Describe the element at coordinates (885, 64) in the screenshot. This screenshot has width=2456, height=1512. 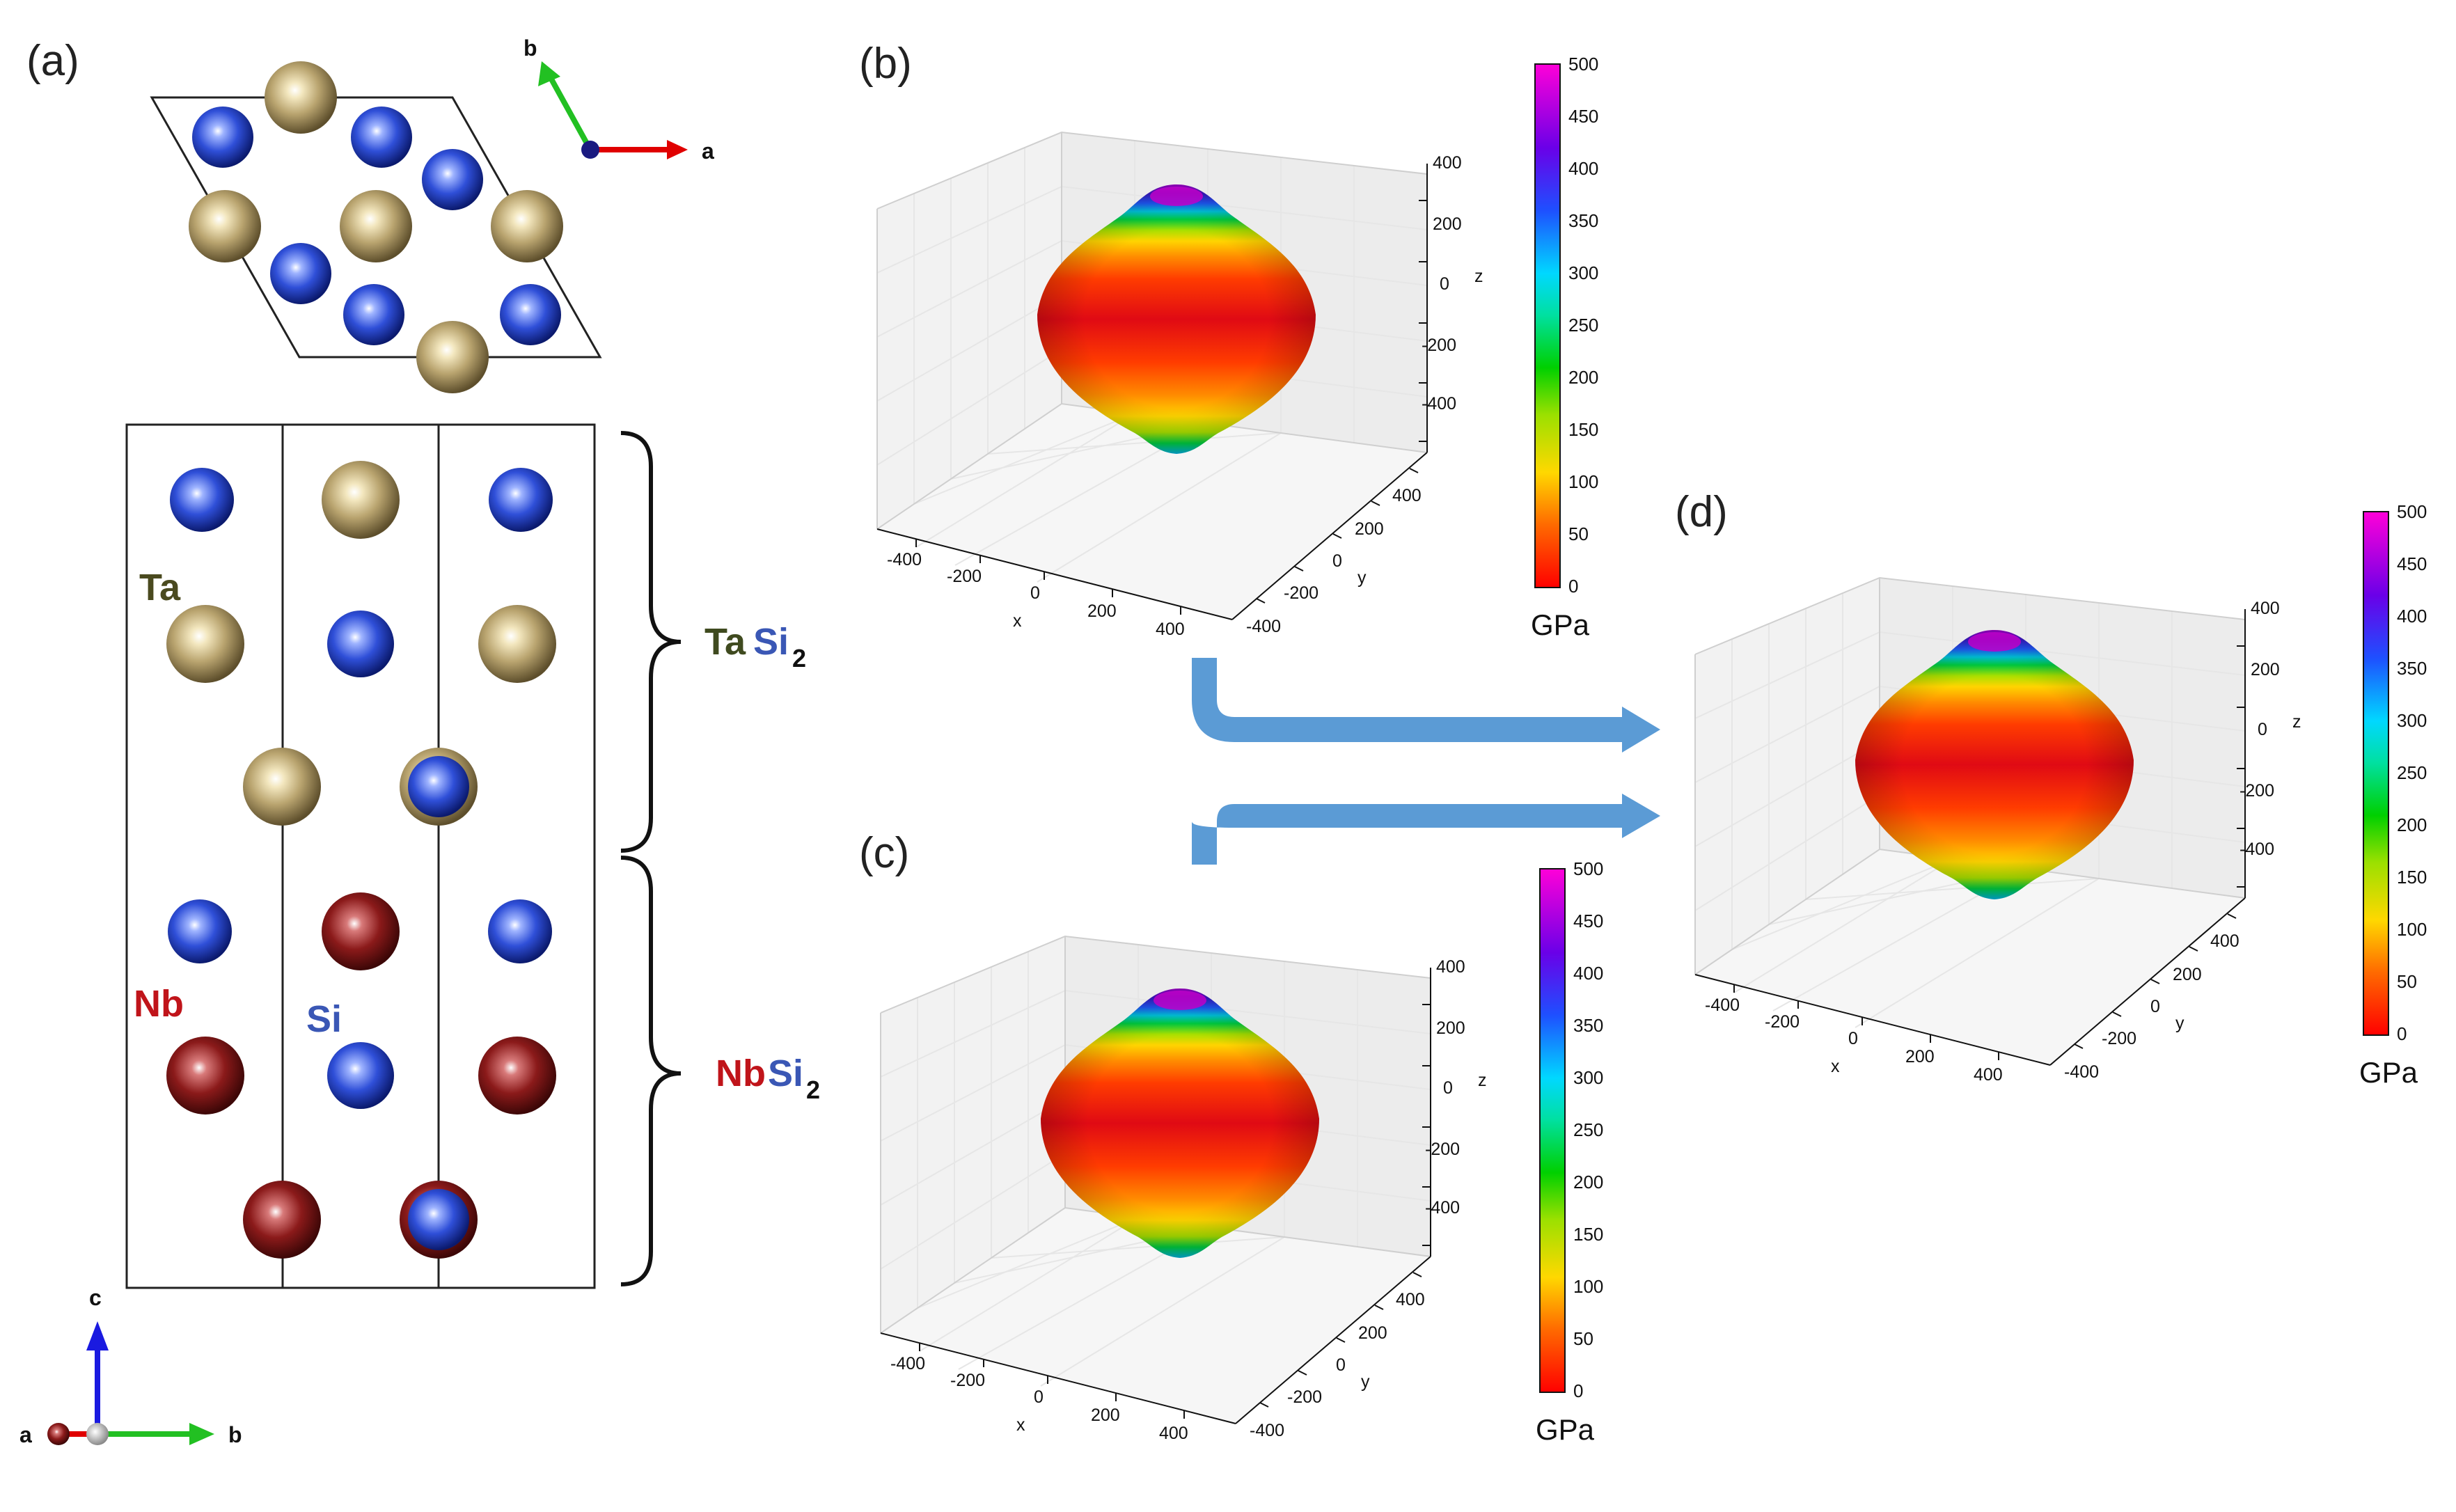
I see `panel-label-b: (b)` at that location.